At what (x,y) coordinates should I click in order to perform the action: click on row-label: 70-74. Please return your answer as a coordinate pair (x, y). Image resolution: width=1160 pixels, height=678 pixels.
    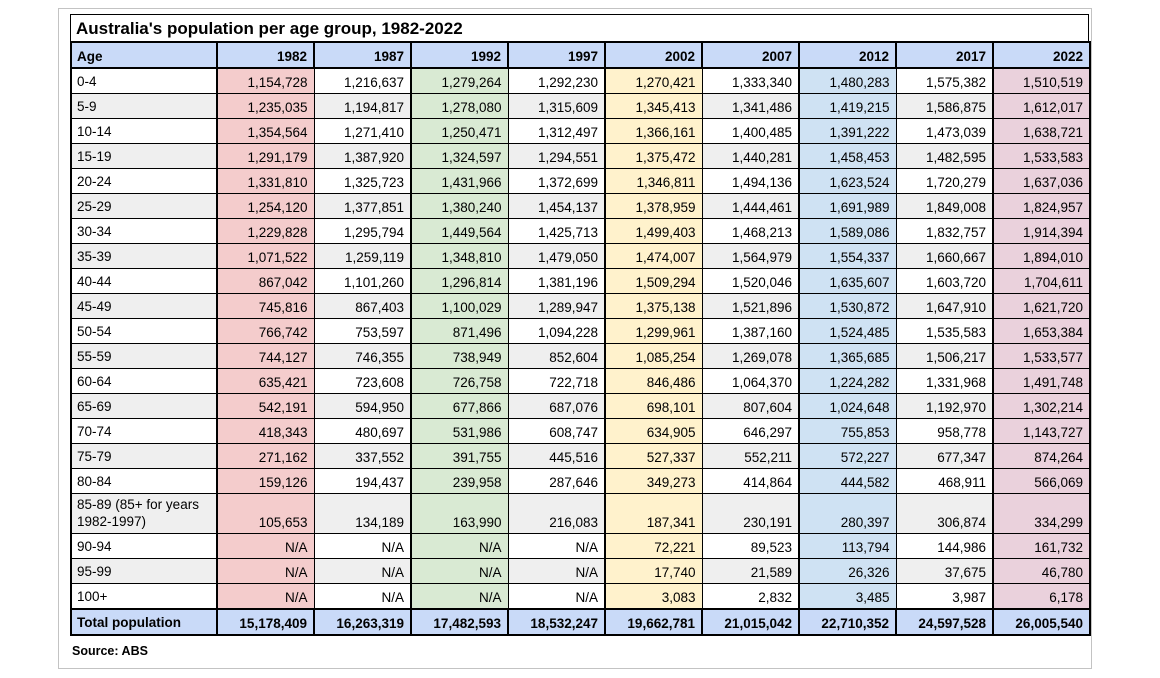
    Looking at the image, I should click on (144, 431).